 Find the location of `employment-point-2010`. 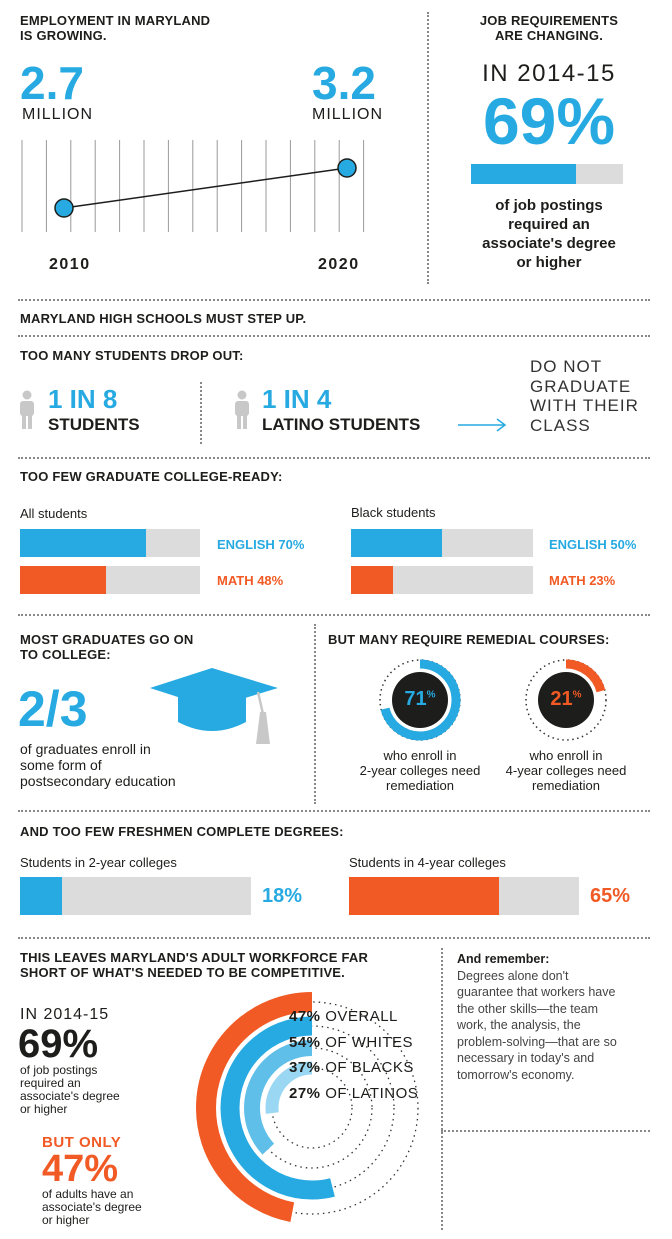

employment-point-2010 is located at coordinates (64, 208).